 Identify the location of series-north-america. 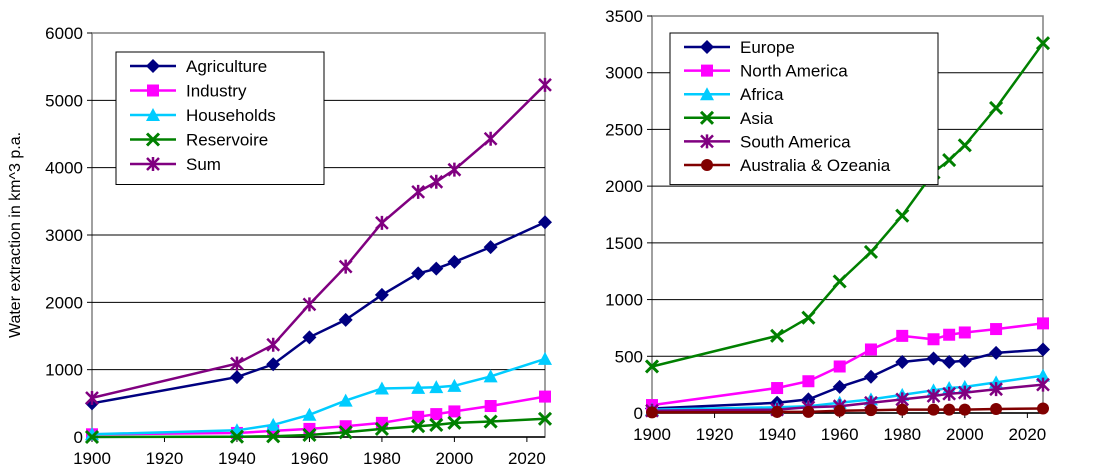
(847, 364).